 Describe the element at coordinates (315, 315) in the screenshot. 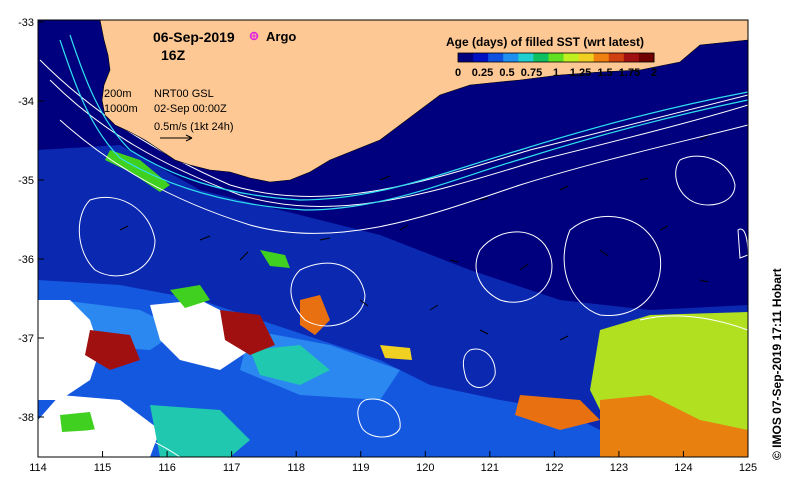

I see `orange-patch` at that location.